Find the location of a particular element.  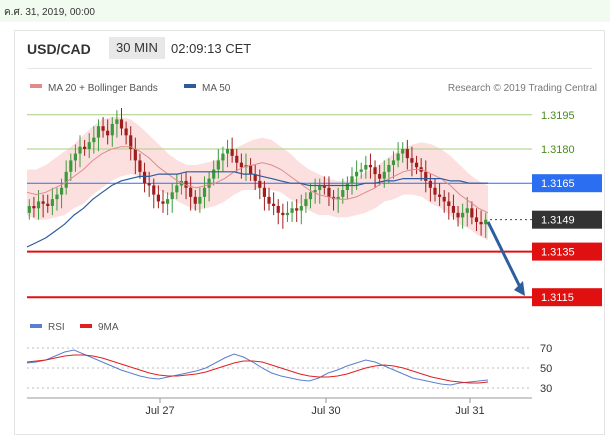

ma20-legend: MA 20 + Bollinger Bands is located at coordinates (103, 88).